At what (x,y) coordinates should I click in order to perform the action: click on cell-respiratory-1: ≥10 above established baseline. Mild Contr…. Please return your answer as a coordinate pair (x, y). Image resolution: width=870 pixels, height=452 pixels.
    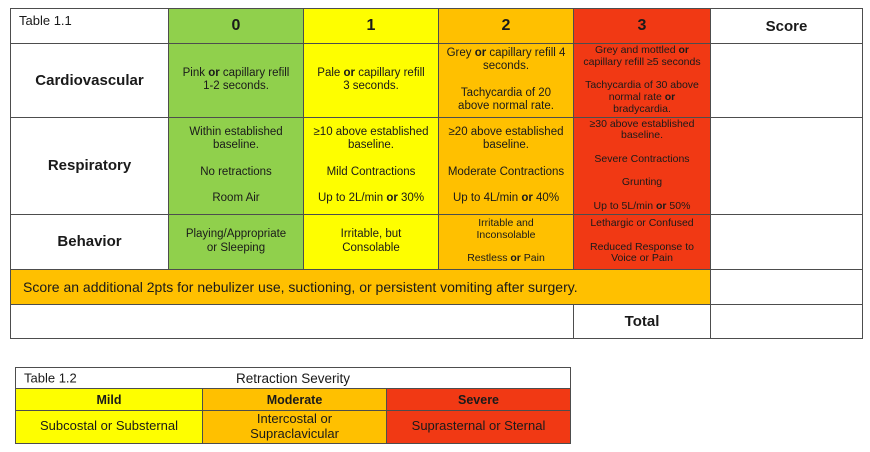
    Looking at the image, I should click on (371, 165).